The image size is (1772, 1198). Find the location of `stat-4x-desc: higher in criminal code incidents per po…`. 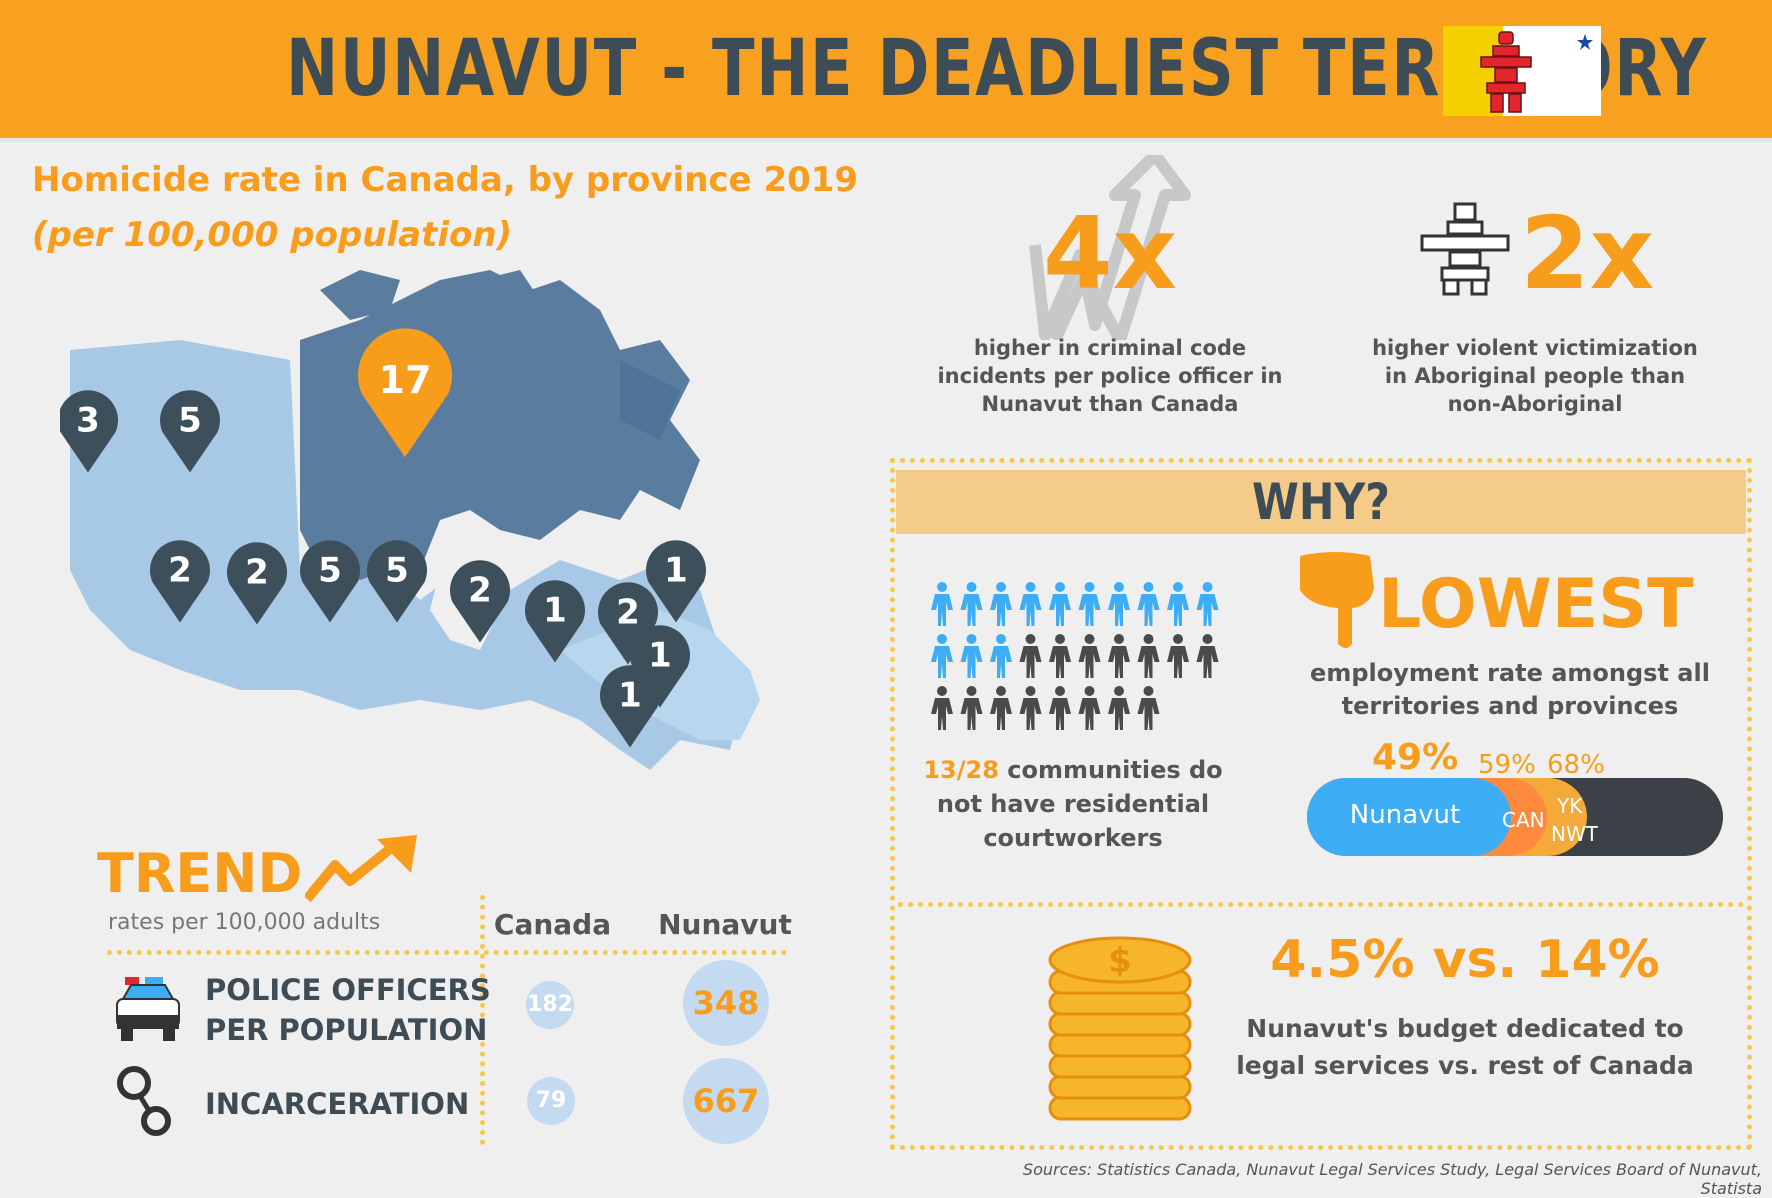

stat-4x-desc: higher in criminal code incidents per po… is located at coordinates (1110, 376).